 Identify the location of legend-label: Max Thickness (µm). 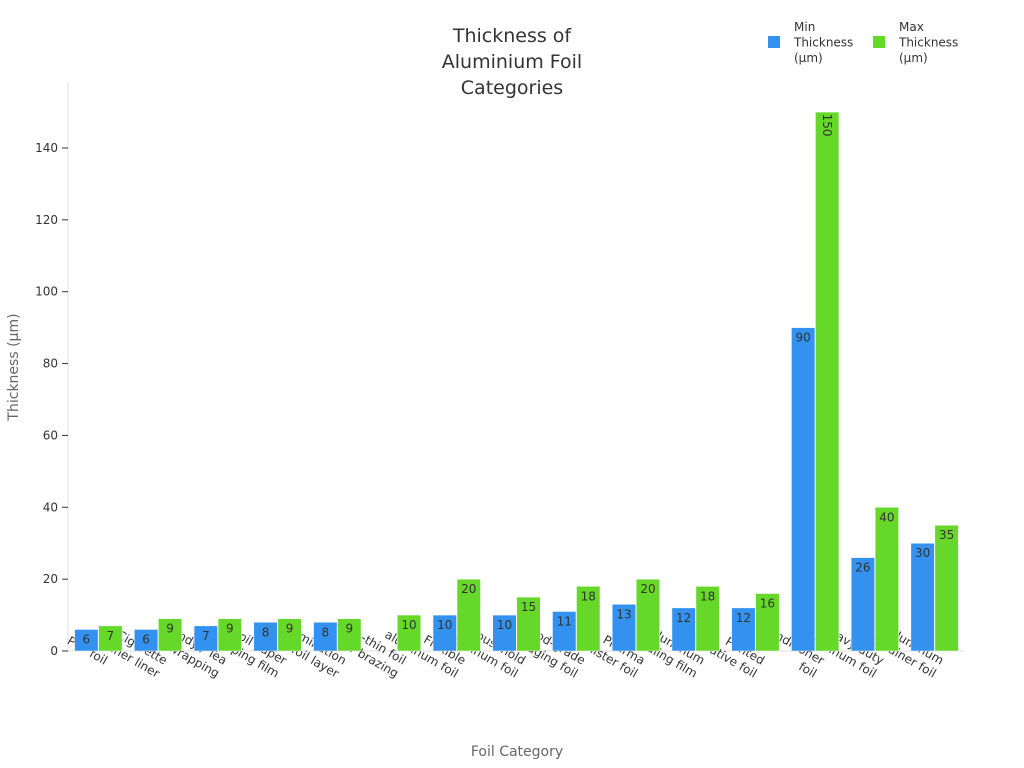
(928, 42).